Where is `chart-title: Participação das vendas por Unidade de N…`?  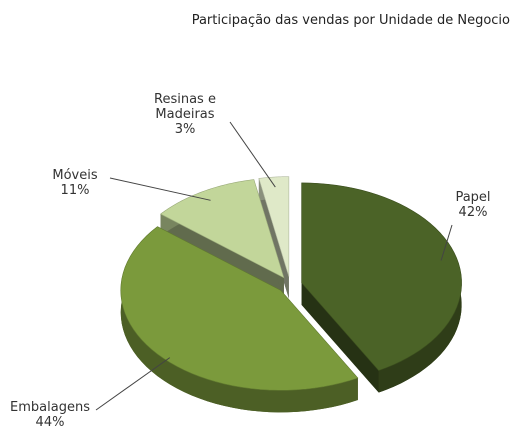
chart-title: Participação das vendas por Unidade de N… is located at coordinates (350, 20).